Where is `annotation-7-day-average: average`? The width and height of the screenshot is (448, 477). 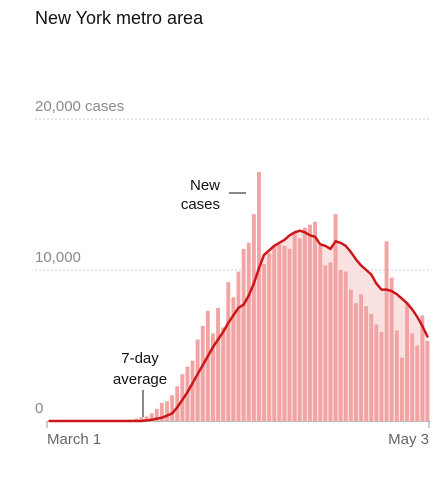
annotation-7-day-average: average is located at coordinates (140, 379).